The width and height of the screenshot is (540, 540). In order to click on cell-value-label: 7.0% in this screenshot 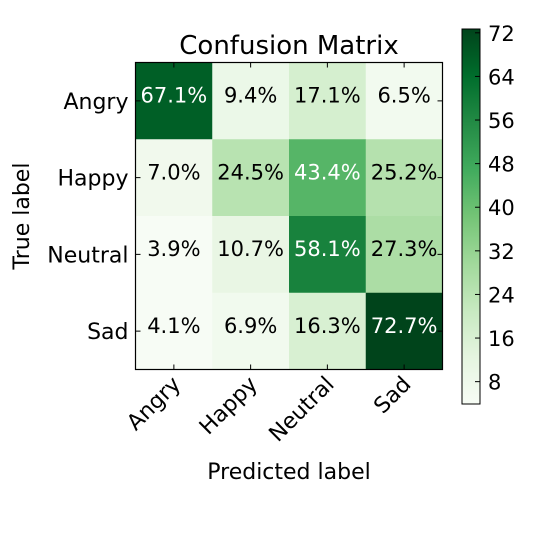, I will do `click(173, 172)`.